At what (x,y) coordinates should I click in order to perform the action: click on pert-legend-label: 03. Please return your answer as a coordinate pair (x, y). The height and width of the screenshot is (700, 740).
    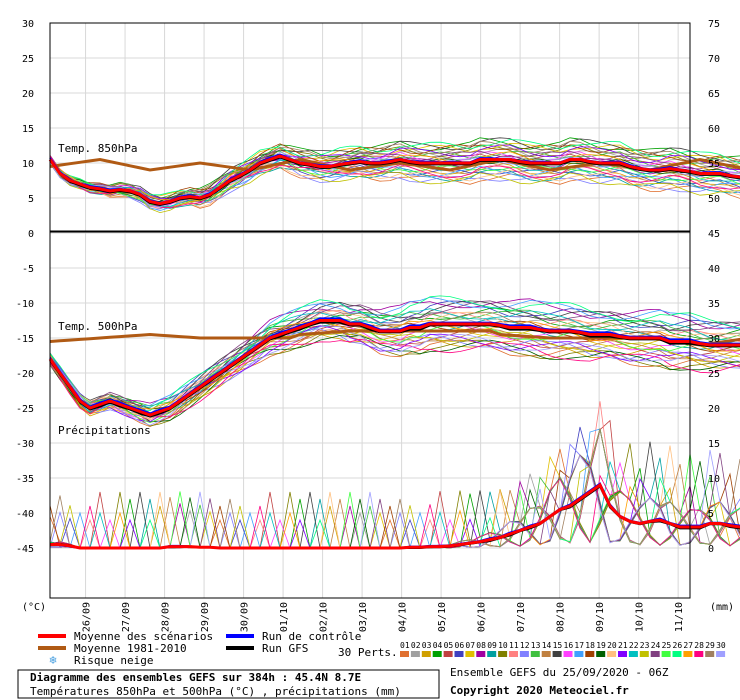
    Looking at the image, I should click on (427, 645).